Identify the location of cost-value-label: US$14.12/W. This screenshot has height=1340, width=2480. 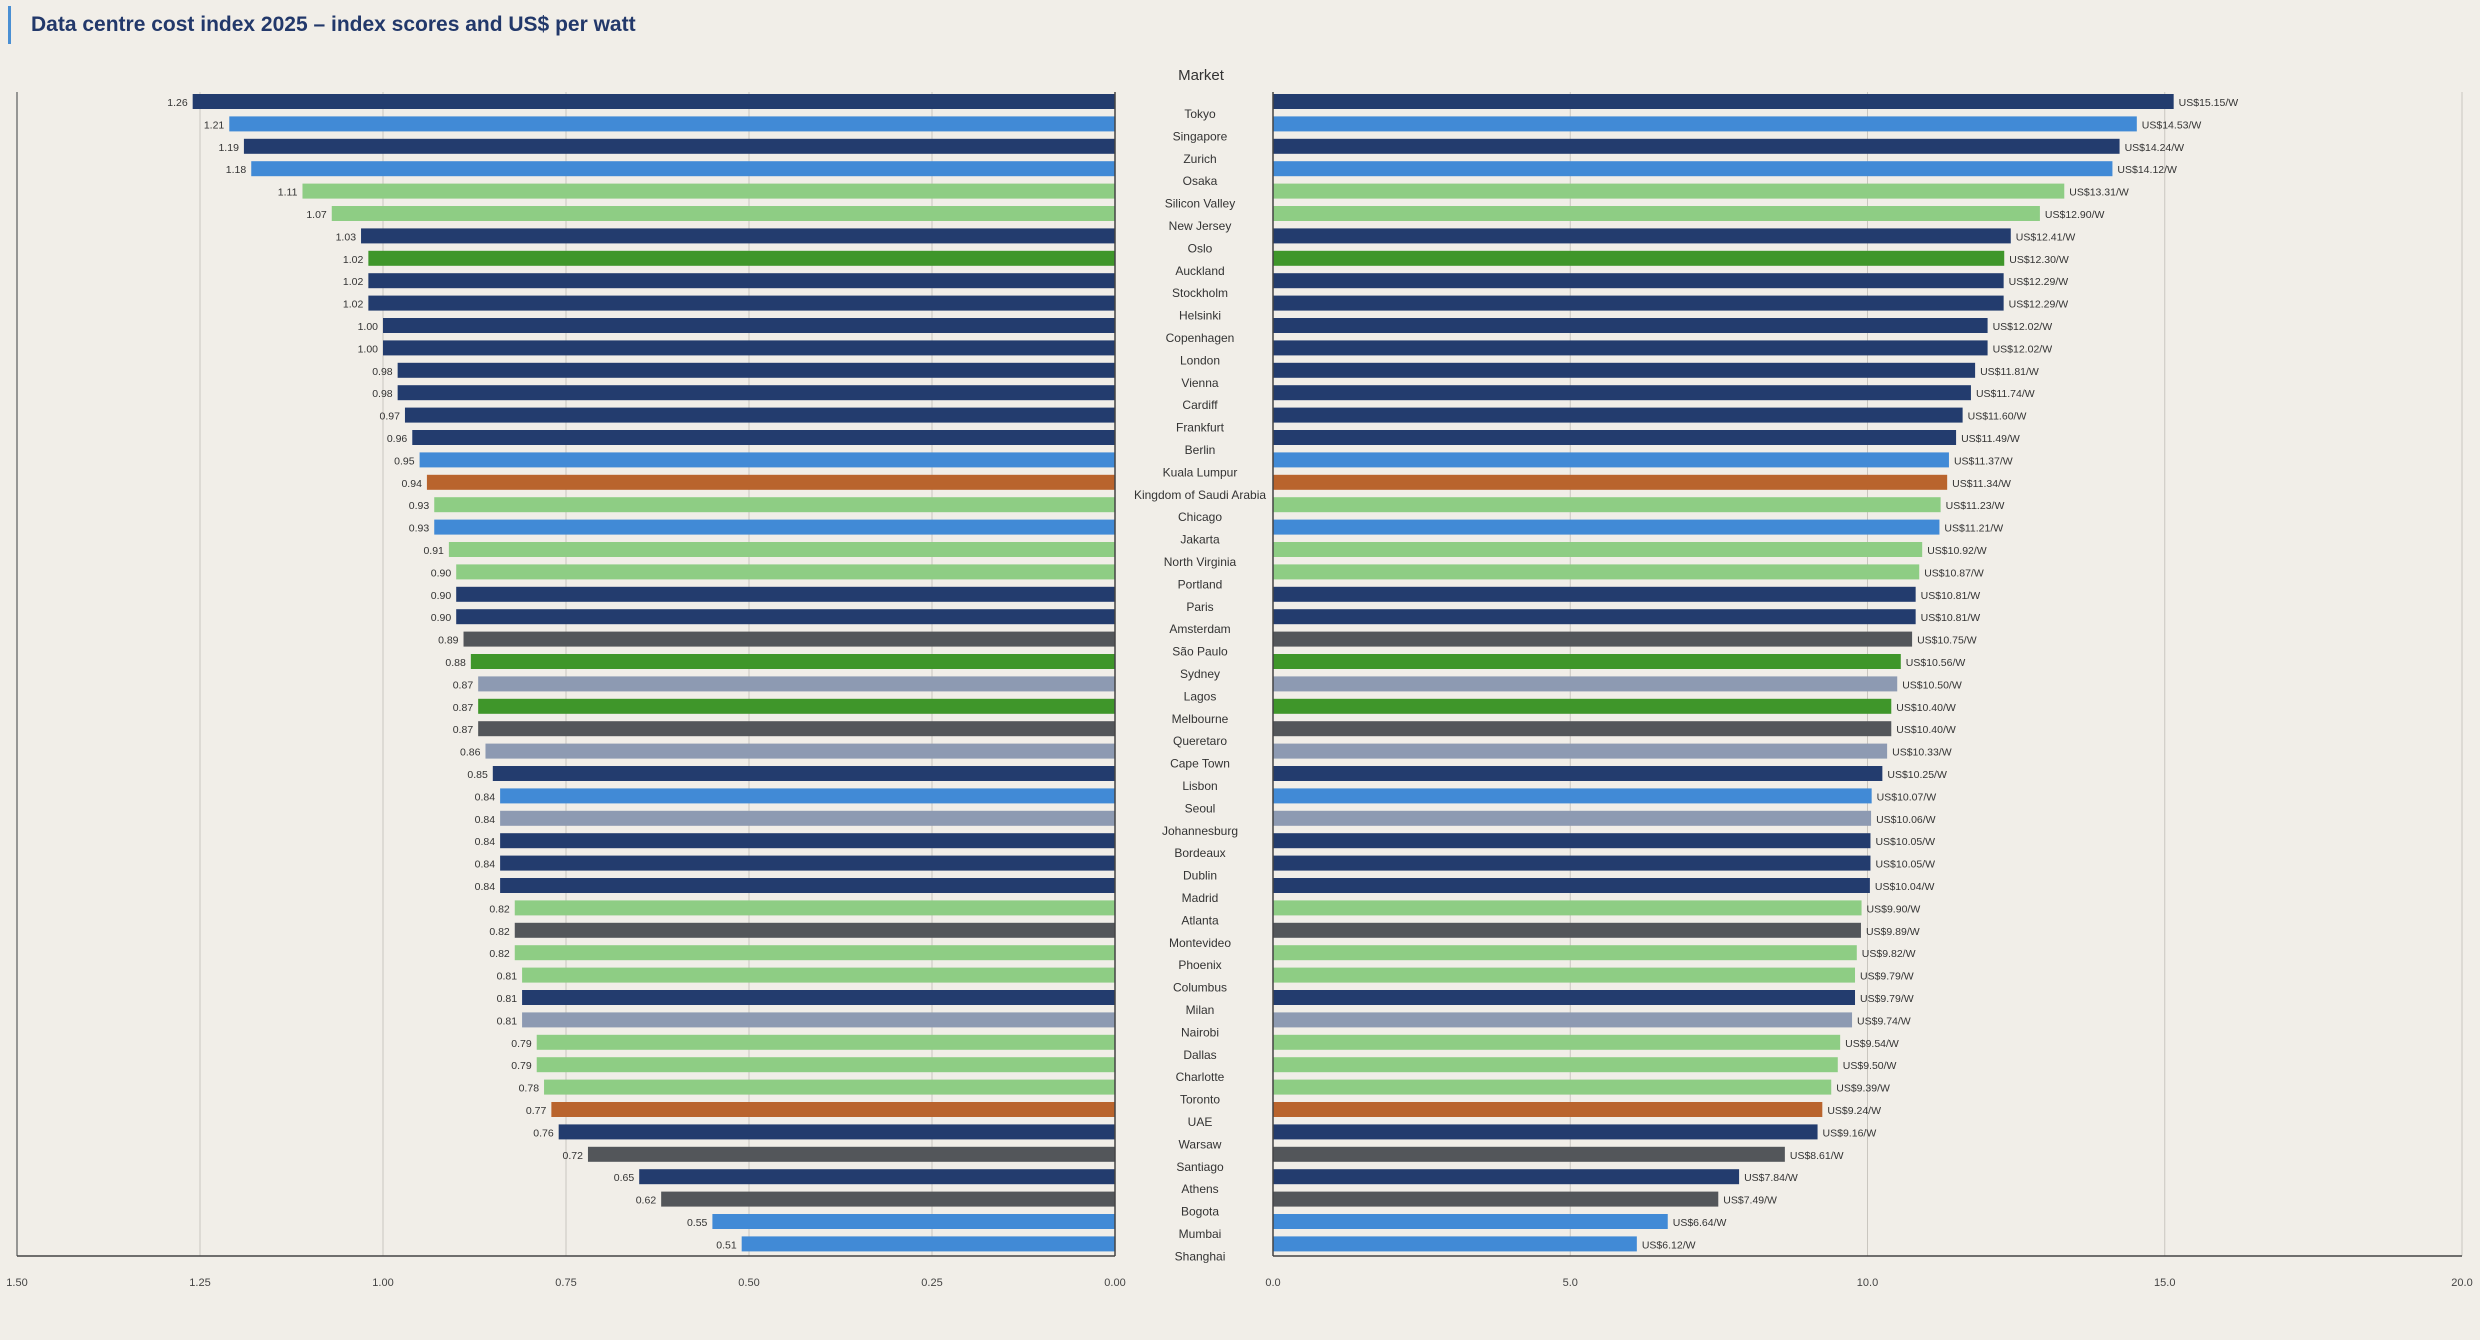
(2147, 170).